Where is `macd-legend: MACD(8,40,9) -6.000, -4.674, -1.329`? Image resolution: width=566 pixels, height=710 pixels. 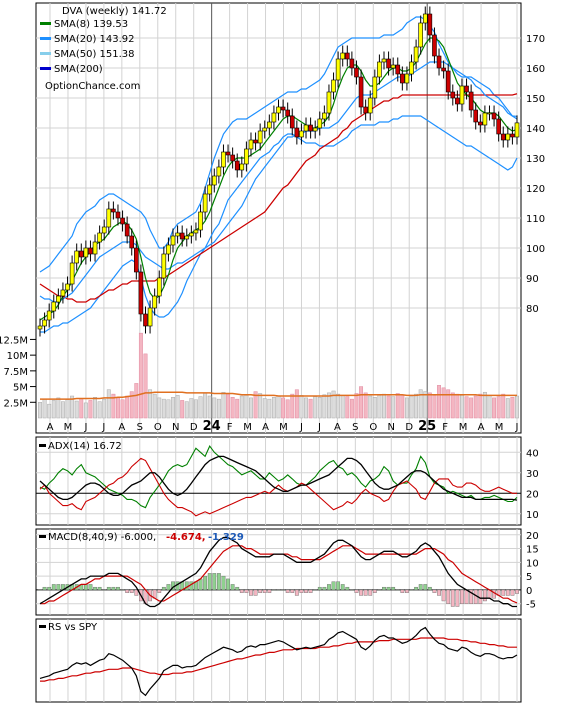
macd-legend: MACD(8,40,9) -6.000, -4.674, -1.329 is located at coordinates (141, 537).